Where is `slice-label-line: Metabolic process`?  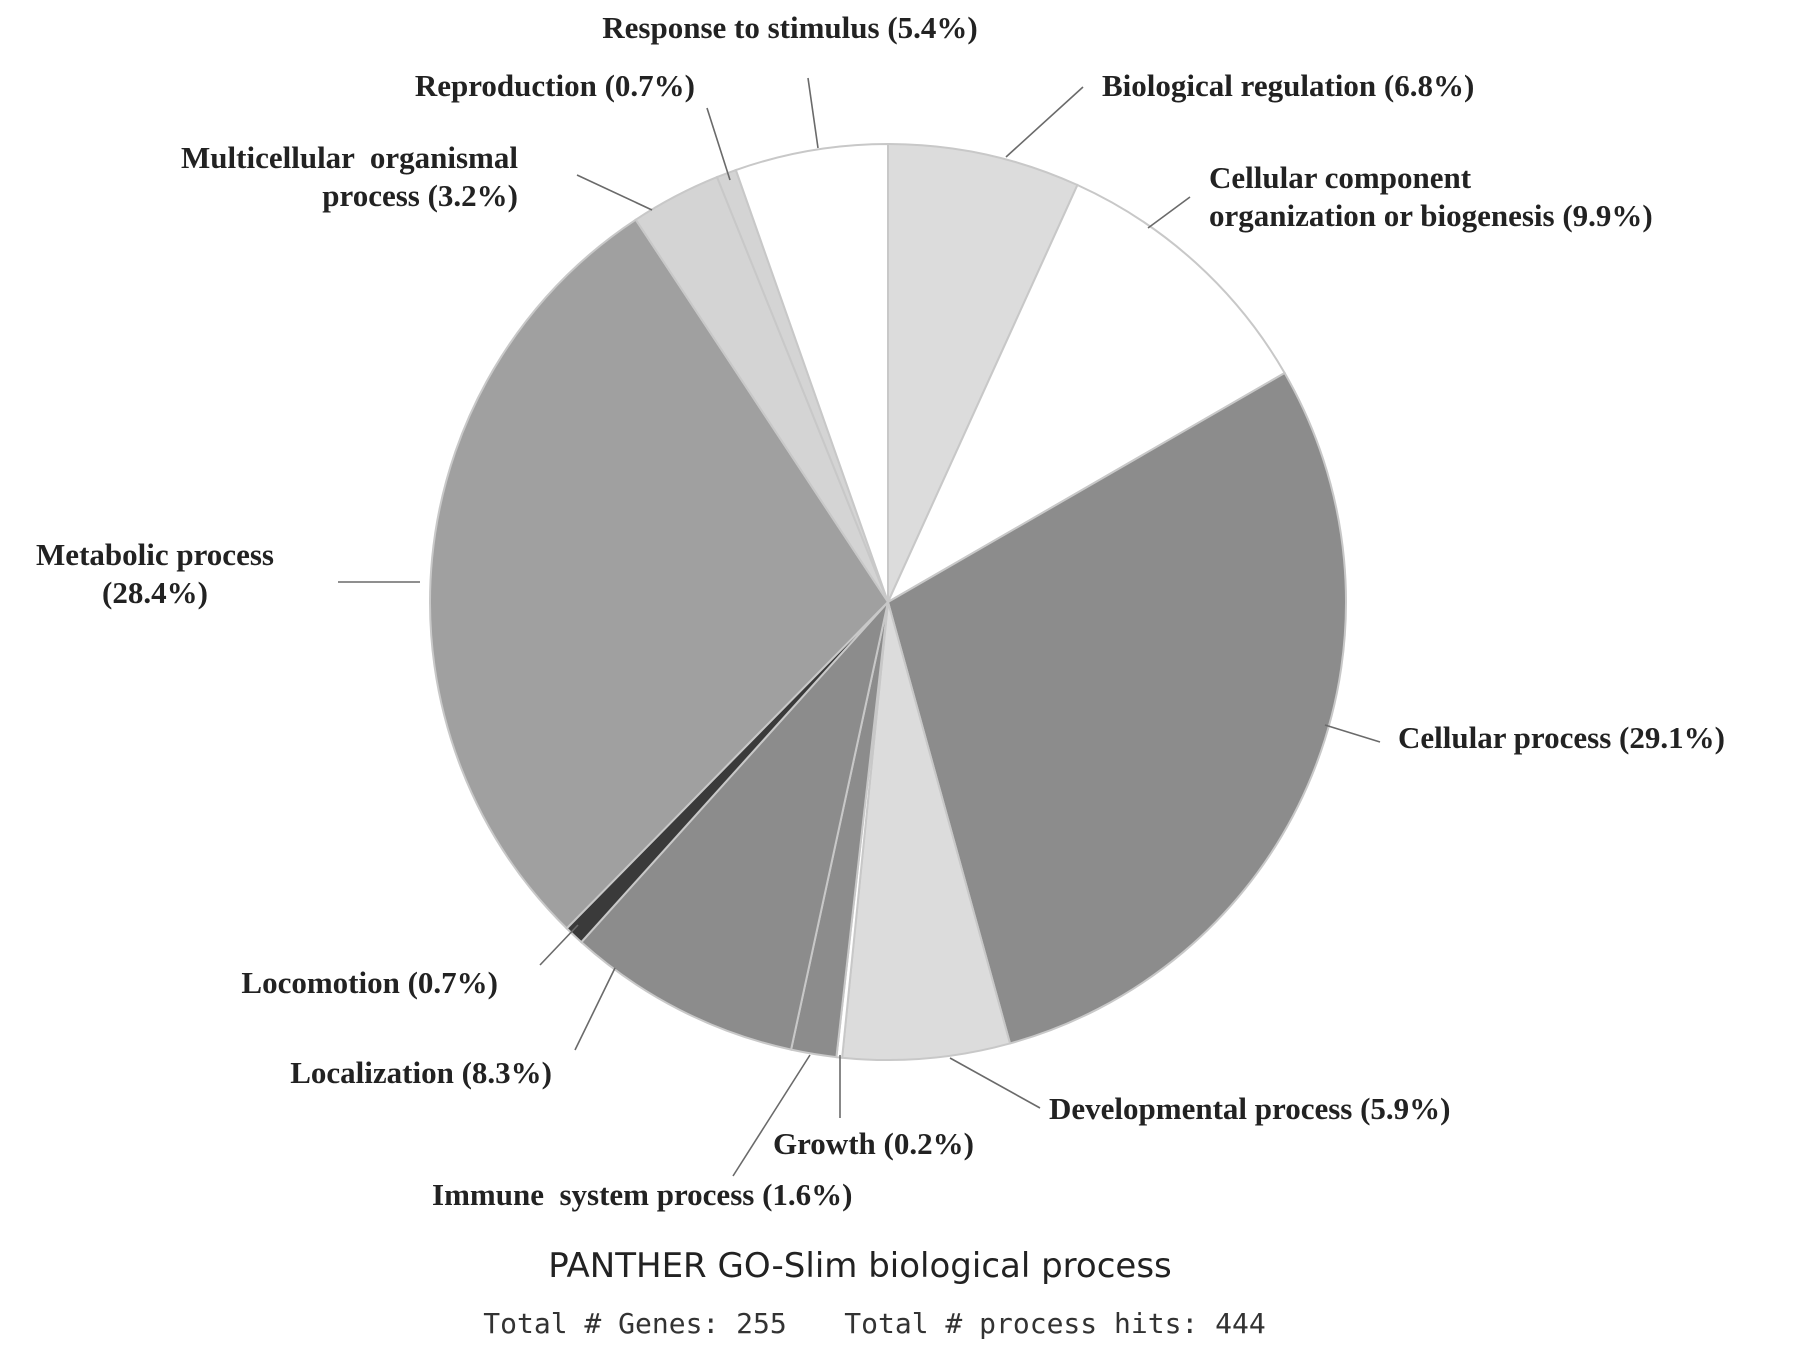 slice-label-line: Metabolic process is located at coordinates (155, 554).